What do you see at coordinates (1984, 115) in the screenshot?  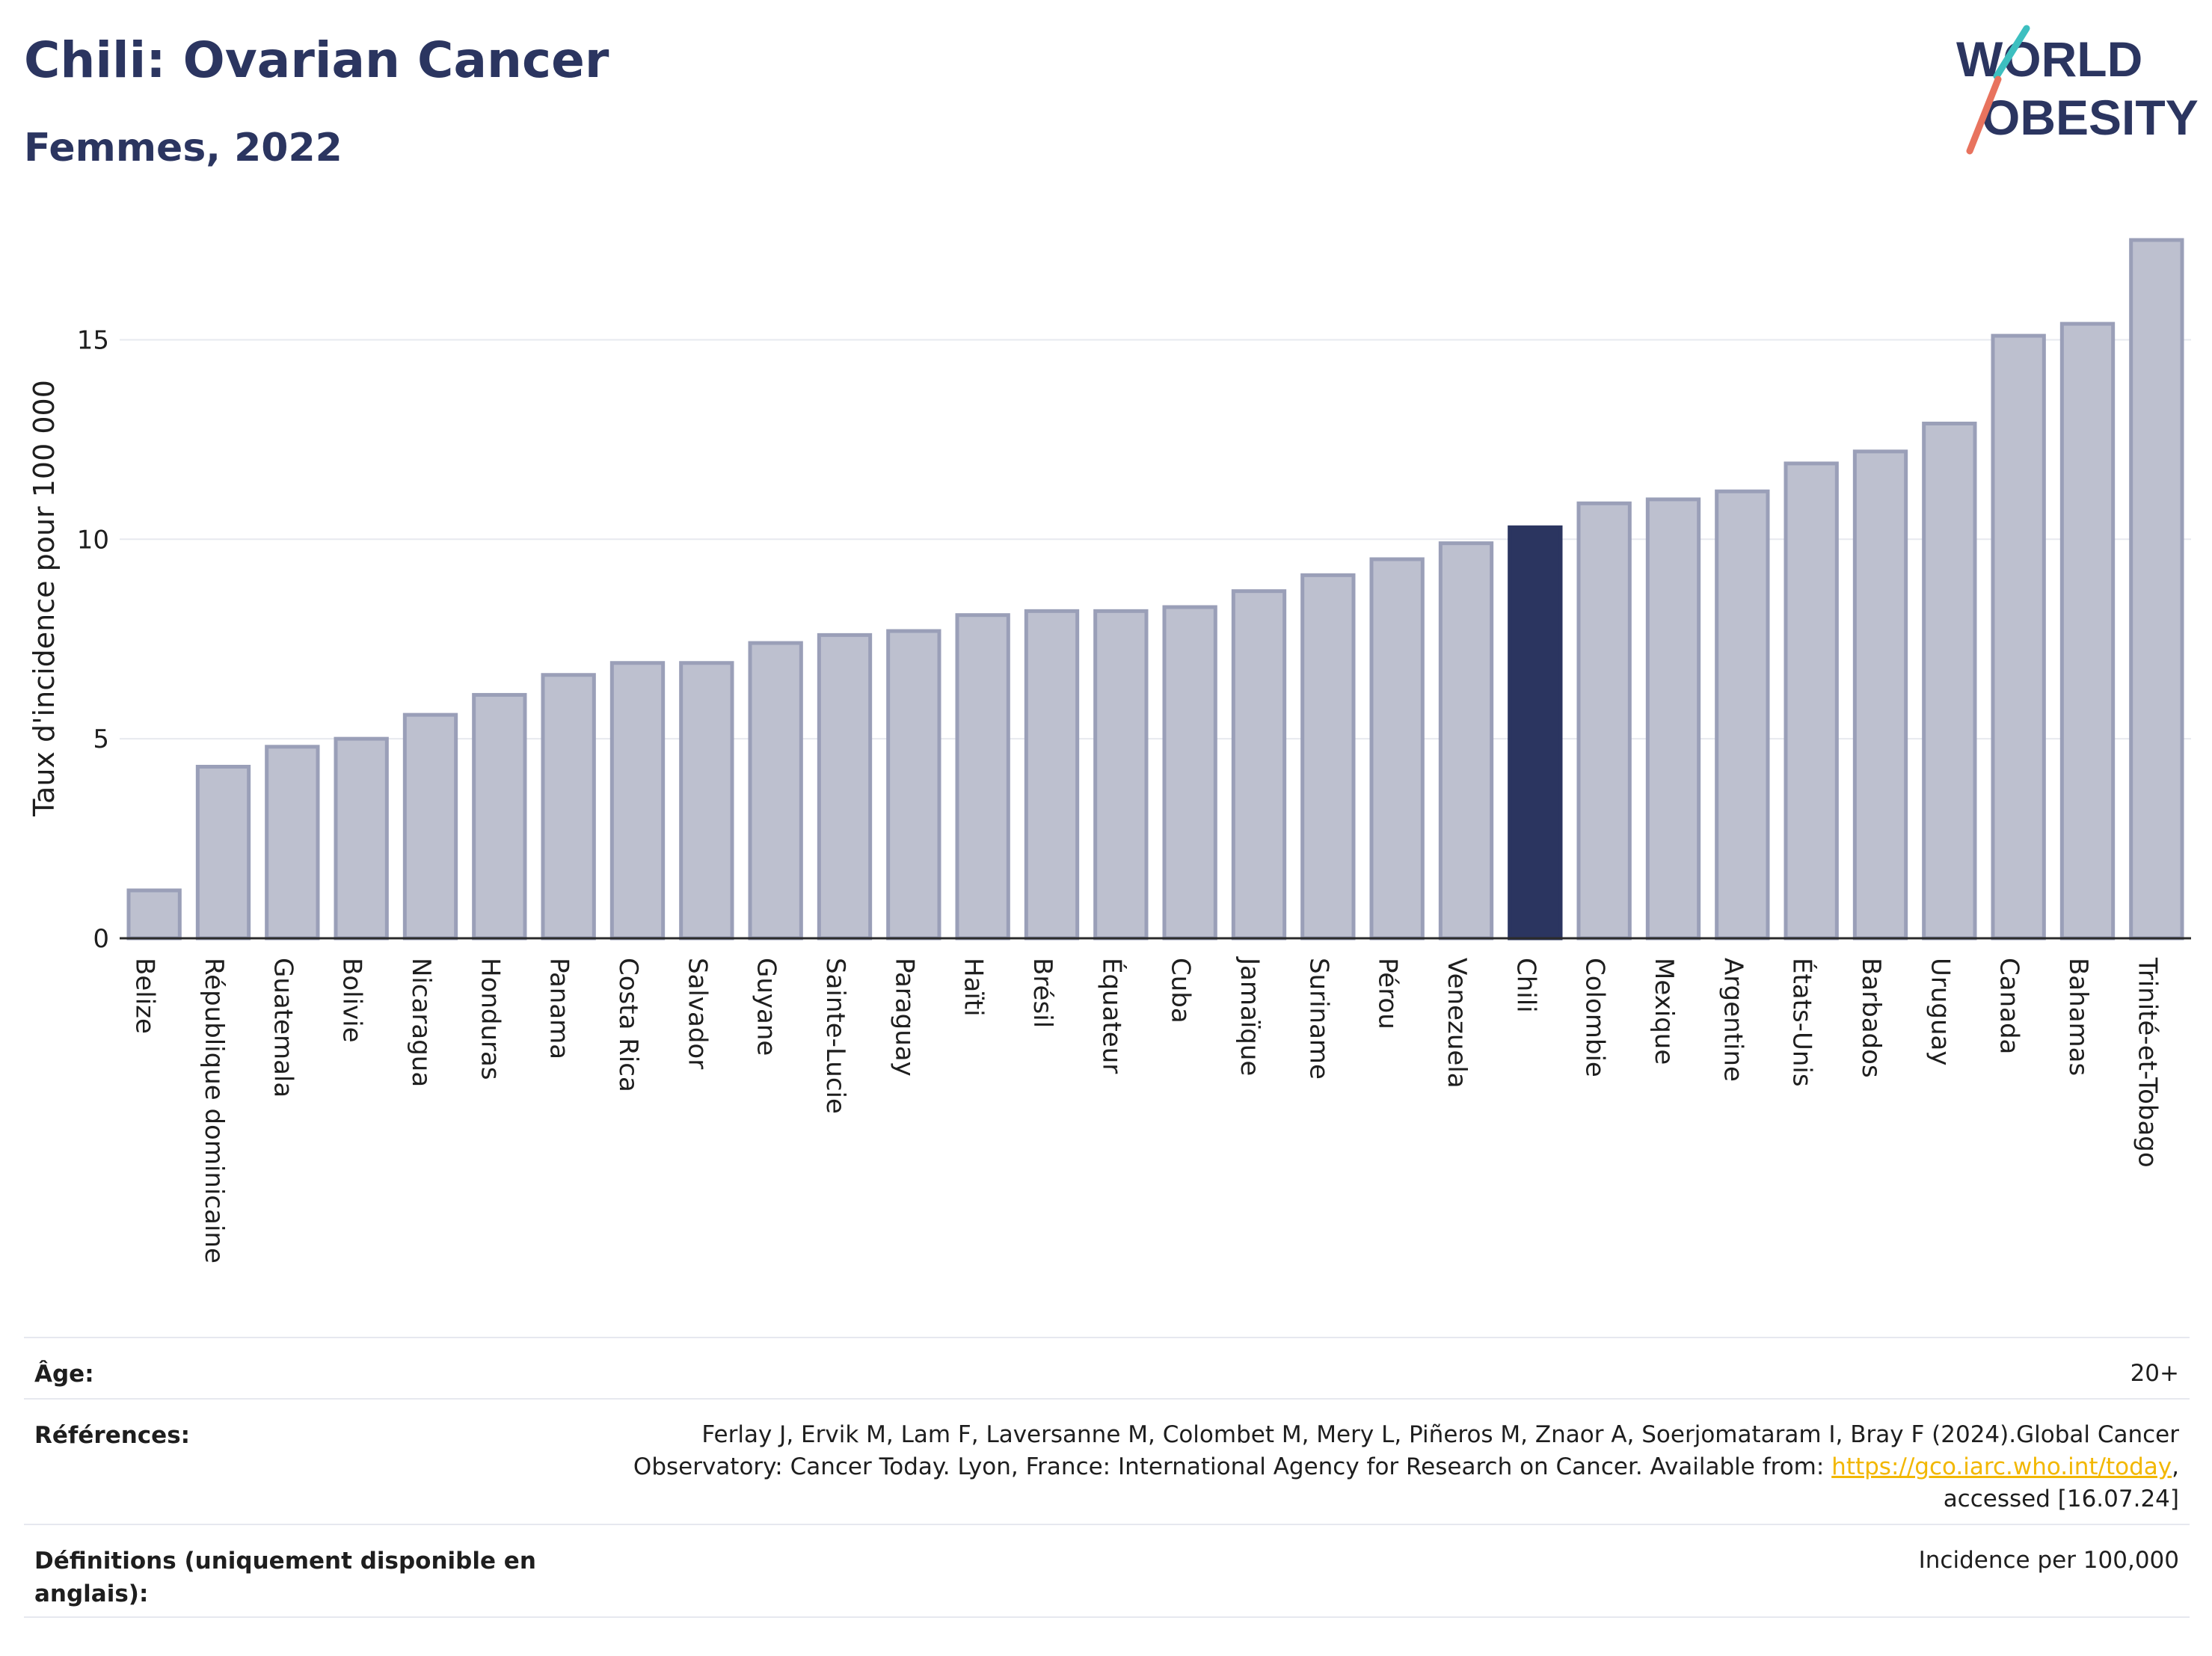 I see `logo-slash-coral` at bounding box center [1984, 115].